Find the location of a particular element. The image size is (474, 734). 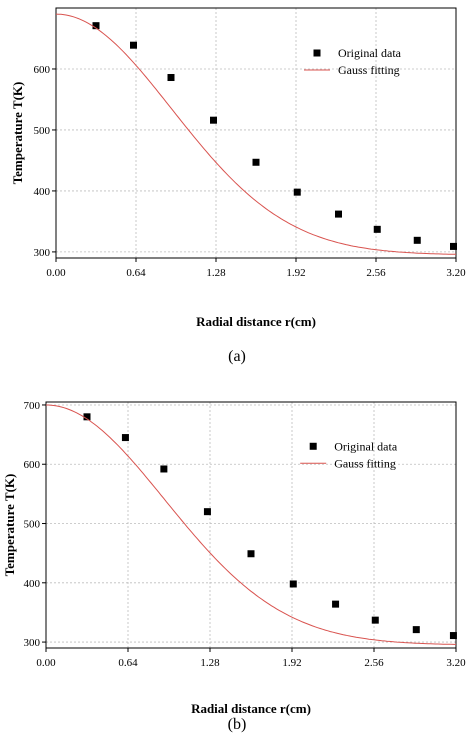

chart-caption: (a) is located at coordinates (237, 356).